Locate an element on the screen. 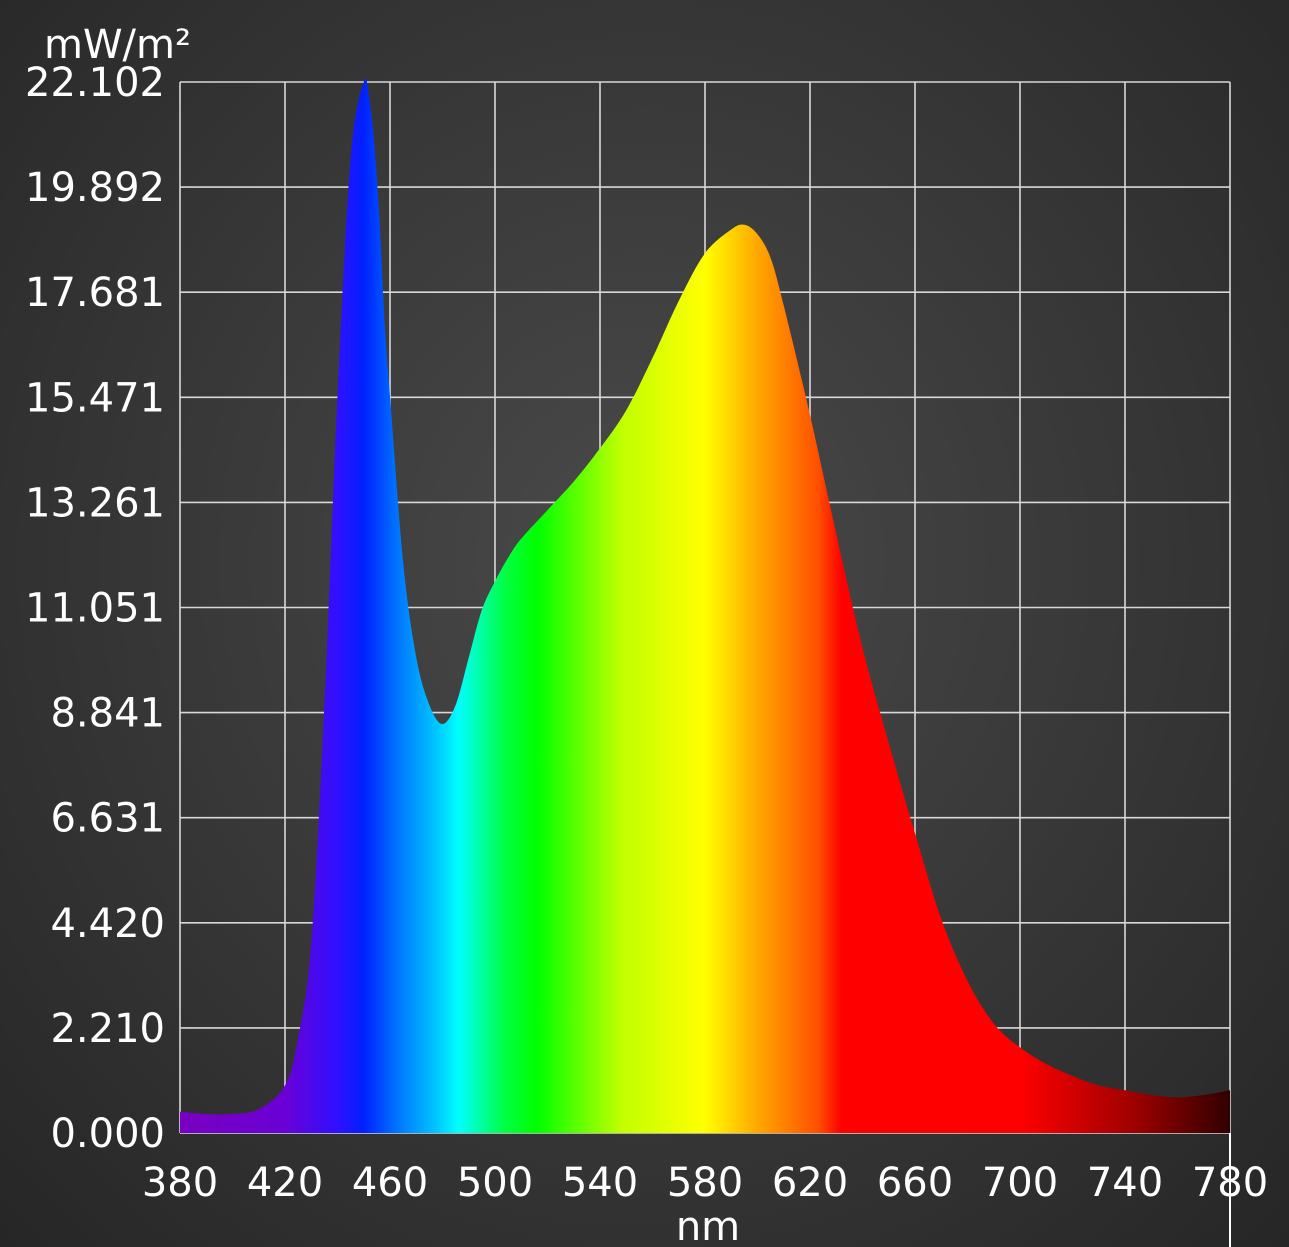 This screenshot has width=1289, height=1247. x-tick-label: 420 is located at coordinates (285, 1183).